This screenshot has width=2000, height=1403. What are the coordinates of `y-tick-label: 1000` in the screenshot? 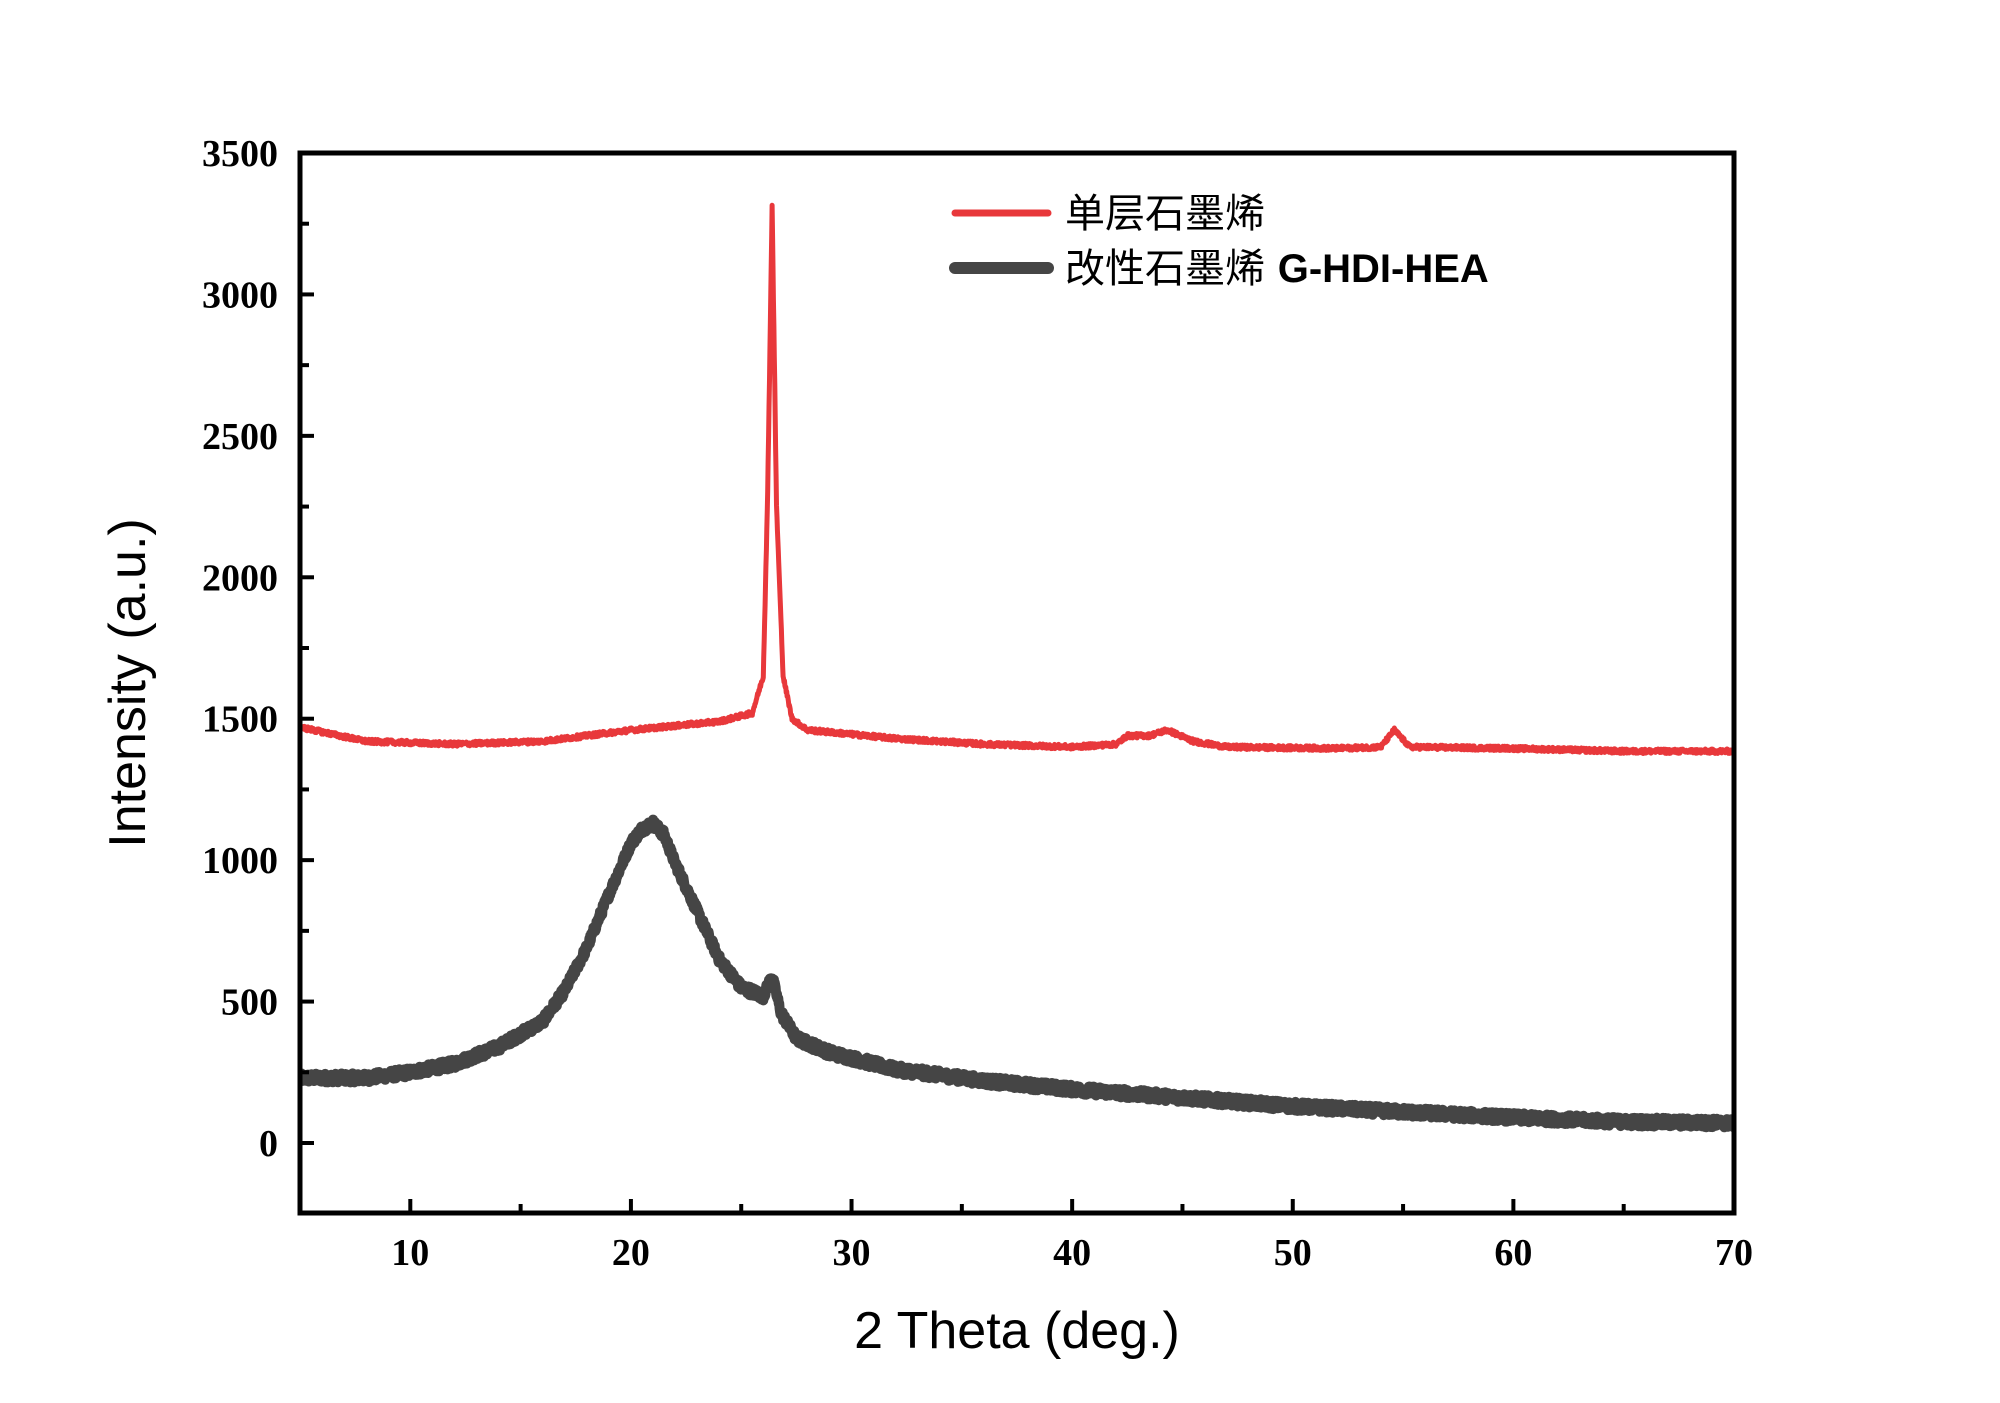 It's located at (240, 861).